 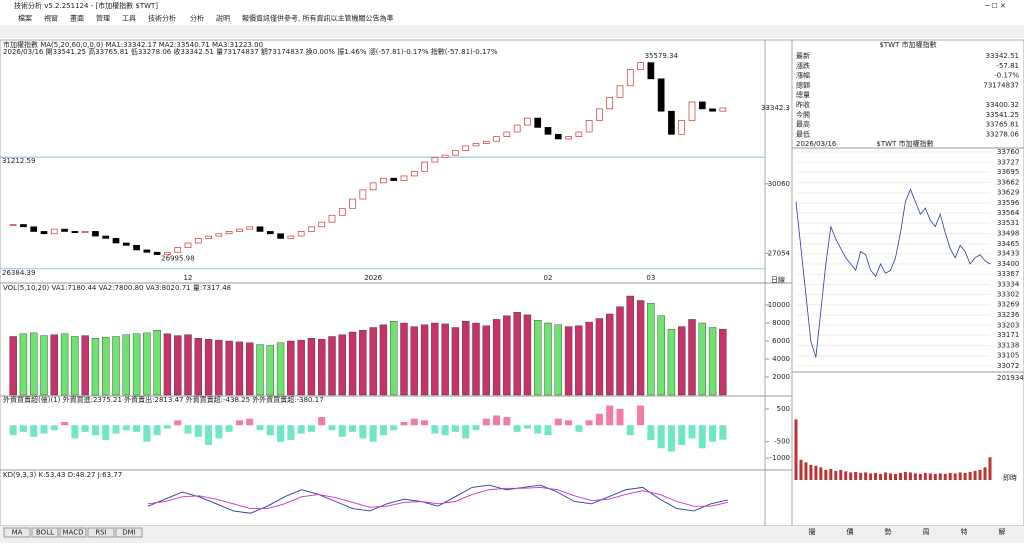 I want to click on x-tick-label: 02, so click(x=548, y=278).